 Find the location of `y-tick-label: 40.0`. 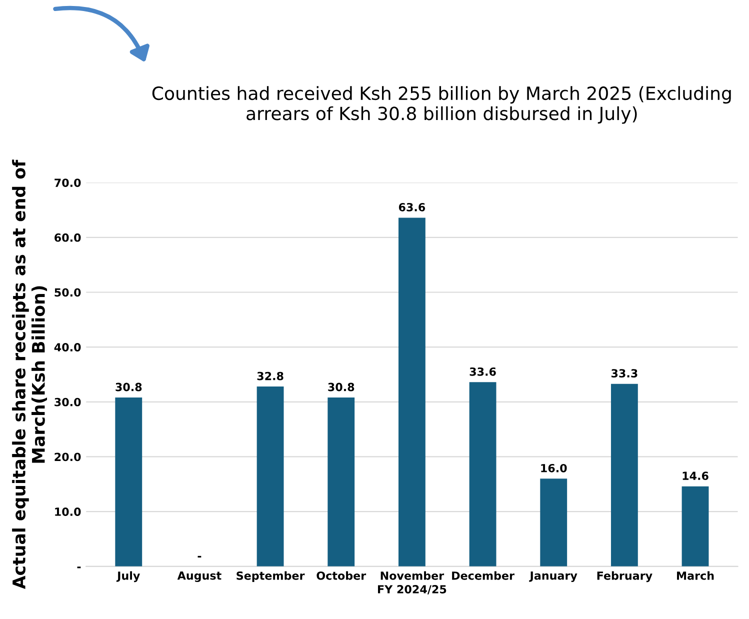

y-tick-label: 40.0 is located at coordinates (67, 347).